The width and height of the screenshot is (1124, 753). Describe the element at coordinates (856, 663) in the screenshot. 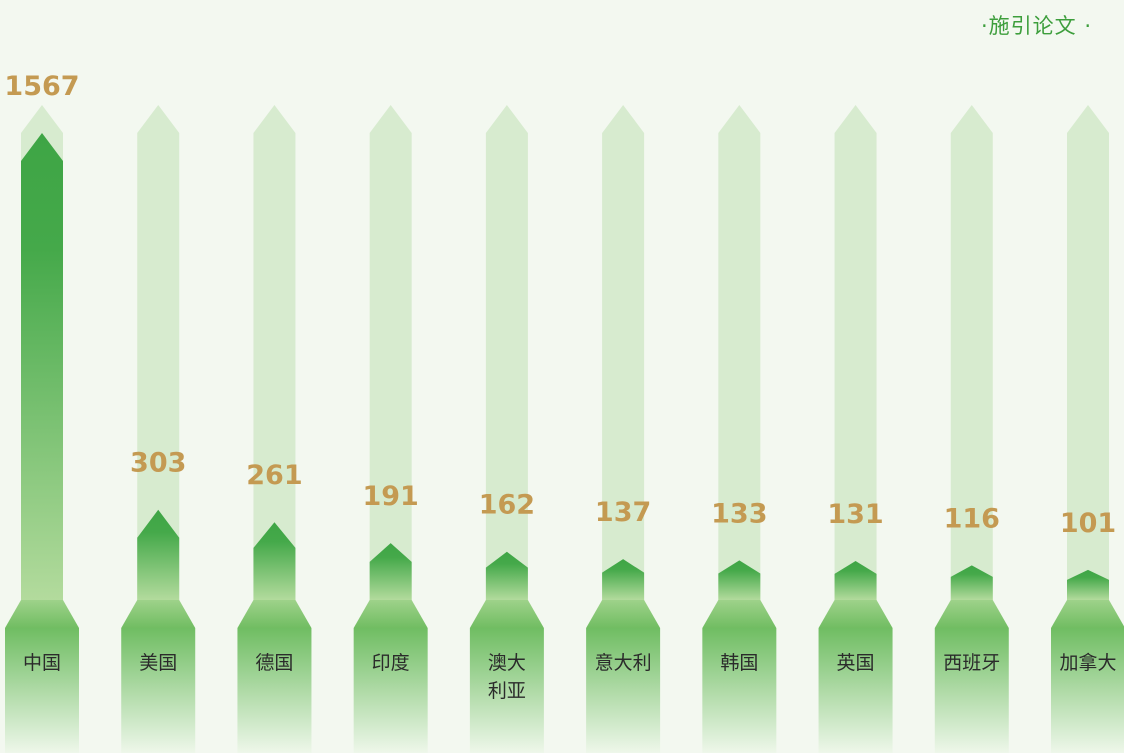

I see `category-label: 英国` at that location.